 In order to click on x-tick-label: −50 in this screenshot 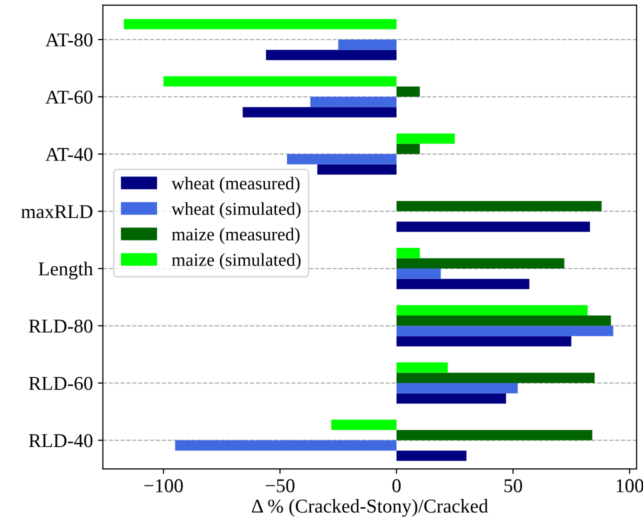, I will do `click(280, 485)`.